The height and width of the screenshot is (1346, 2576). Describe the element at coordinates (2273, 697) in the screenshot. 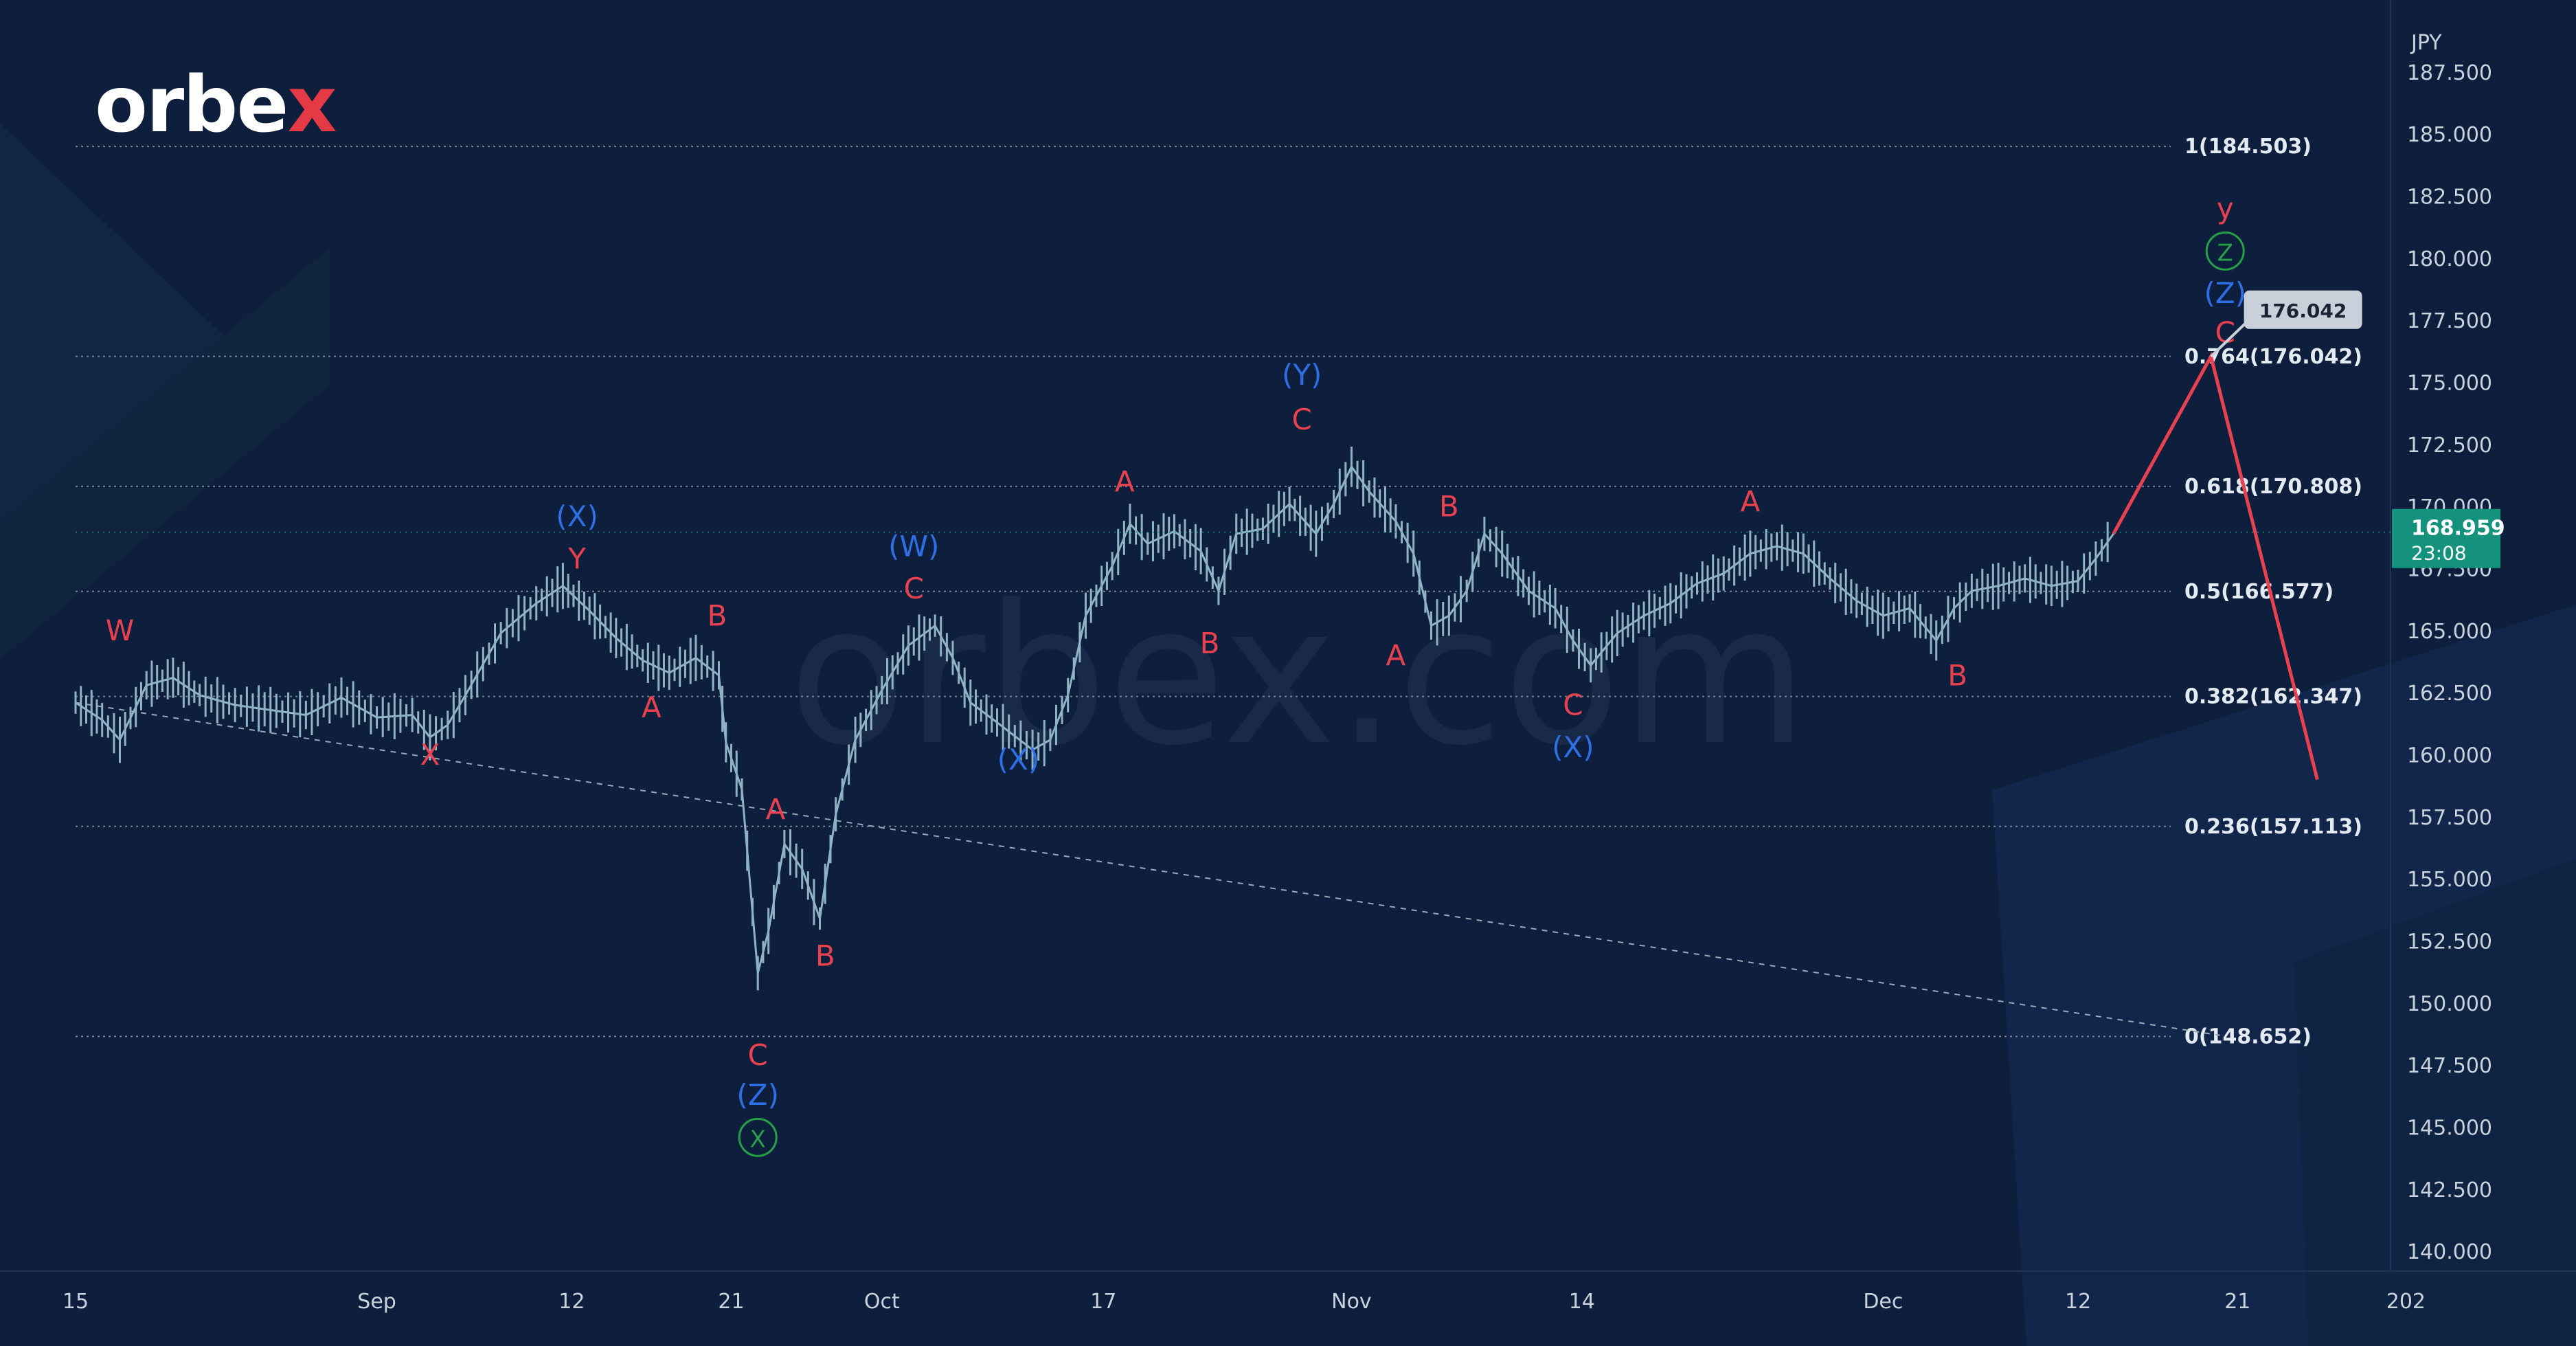

I see `fib-level-label: 0.382(162.347)` at that location.